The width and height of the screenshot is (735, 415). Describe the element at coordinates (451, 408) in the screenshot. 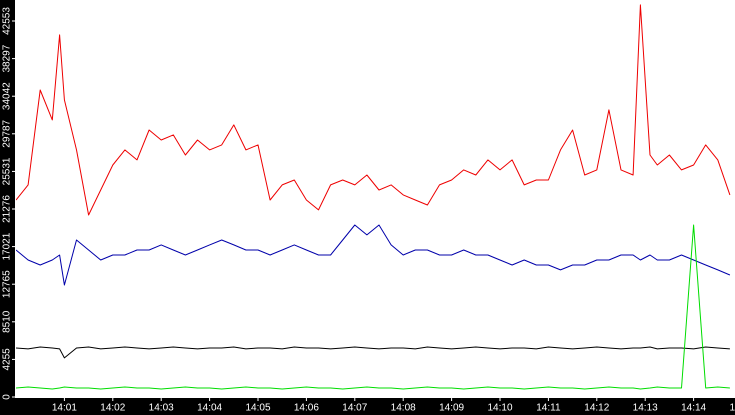

I see `x-tick-label: 14:09` at that location.